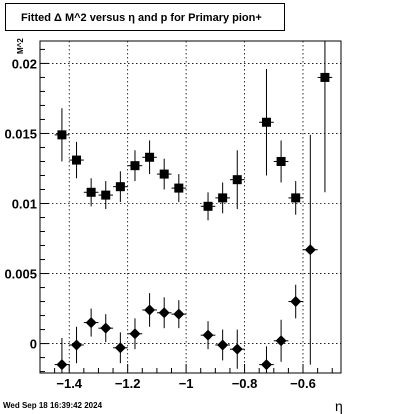 Image resolution: width=400 pixels, height=414 pixels. What do you see at coordinates (128, 383) in the screenshot?
I see `x-tick-label: −1.2` at bounding box center [128, 383].